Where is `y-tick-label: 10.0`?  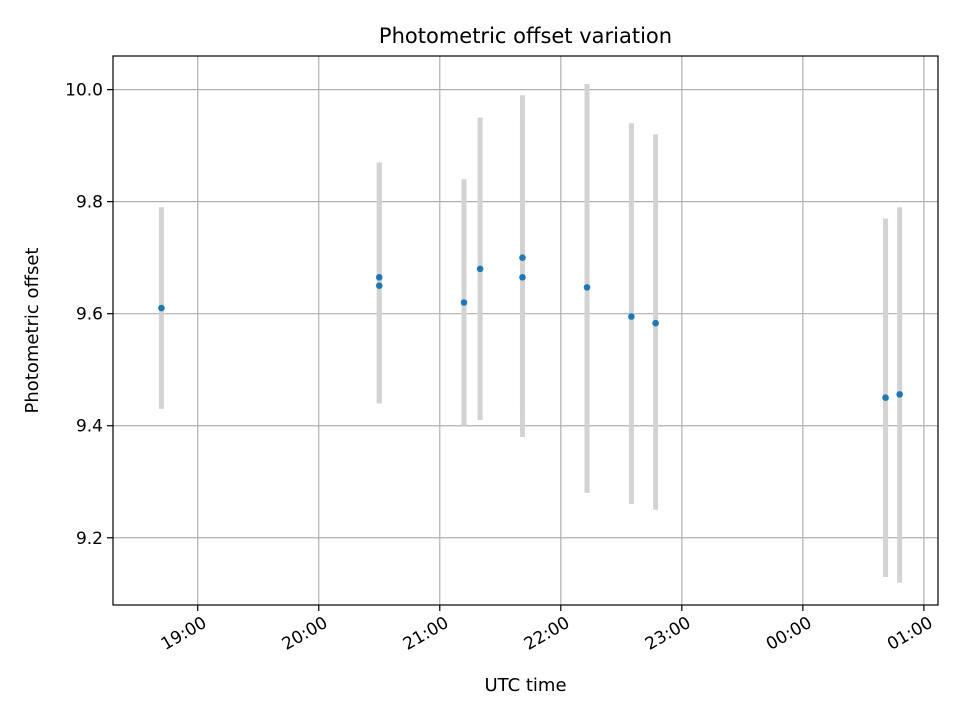
y-tick-label: 10.0 is located at coordinates (84, 91).